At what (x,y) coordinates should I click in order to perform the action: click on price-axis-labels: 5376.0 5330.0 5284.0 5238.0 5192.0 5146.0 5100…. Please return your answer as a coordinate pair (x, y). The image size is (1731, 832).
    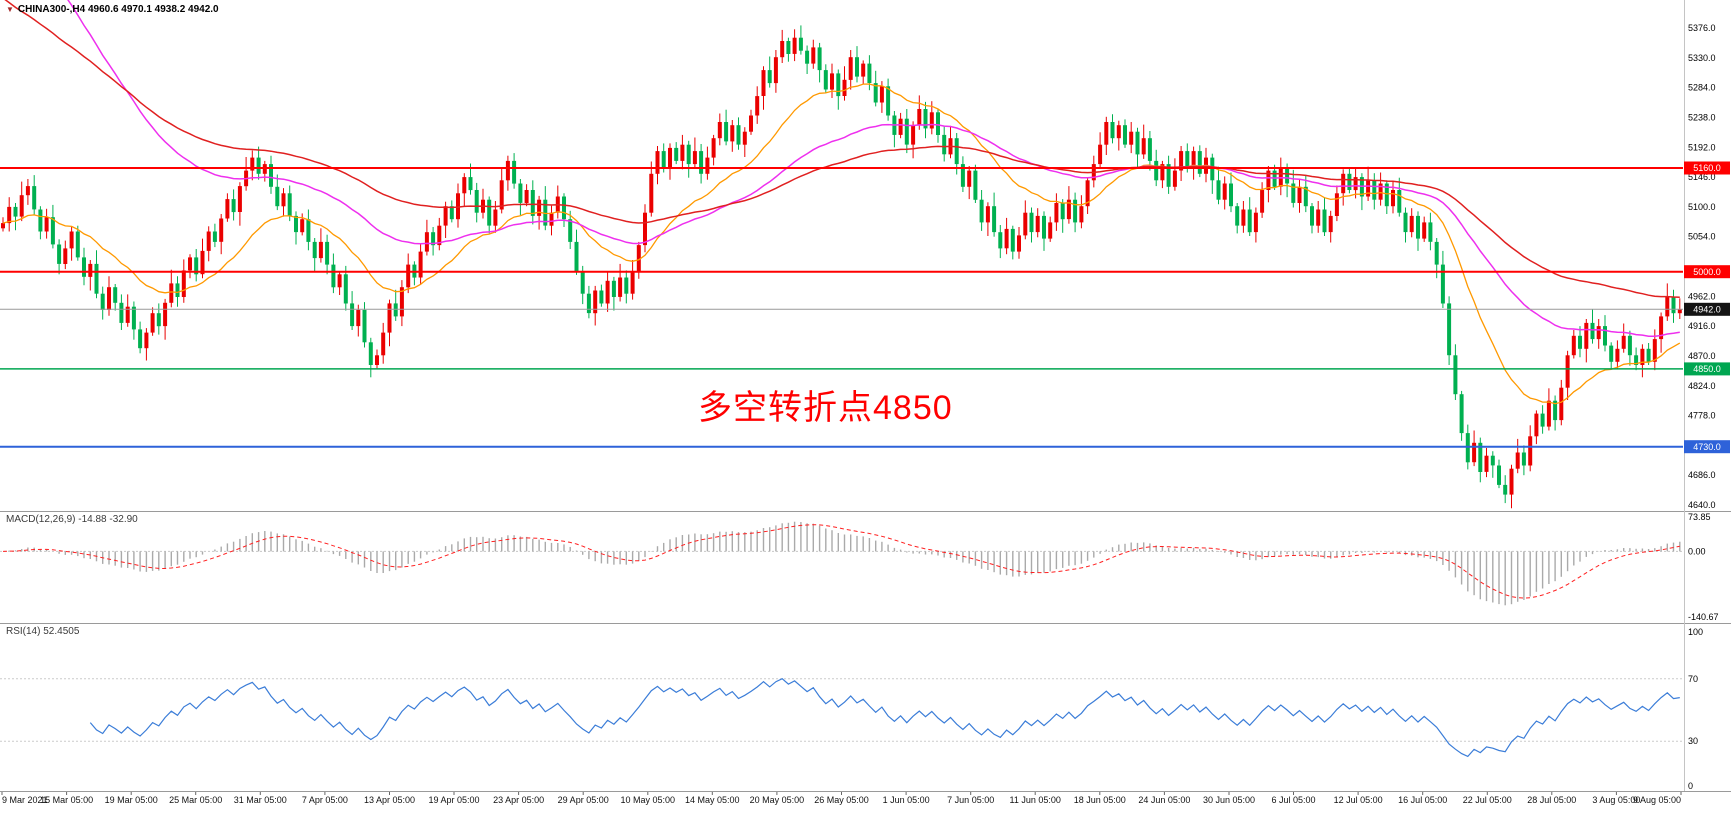
    Looking at the image, I should click on (1703, 407).